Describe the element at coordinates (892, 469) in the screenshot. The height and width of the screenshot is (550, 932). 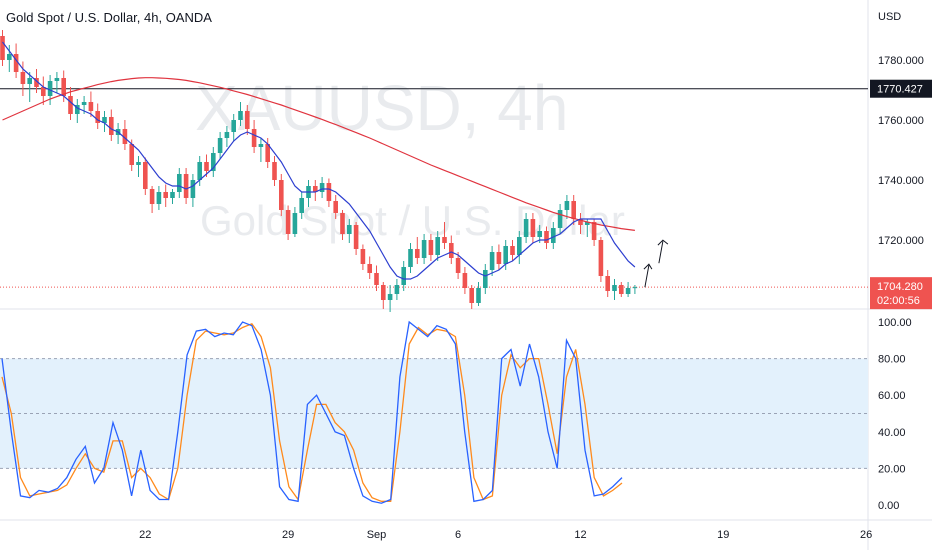
I see `stoch-tick-label: 20.00` at that location.